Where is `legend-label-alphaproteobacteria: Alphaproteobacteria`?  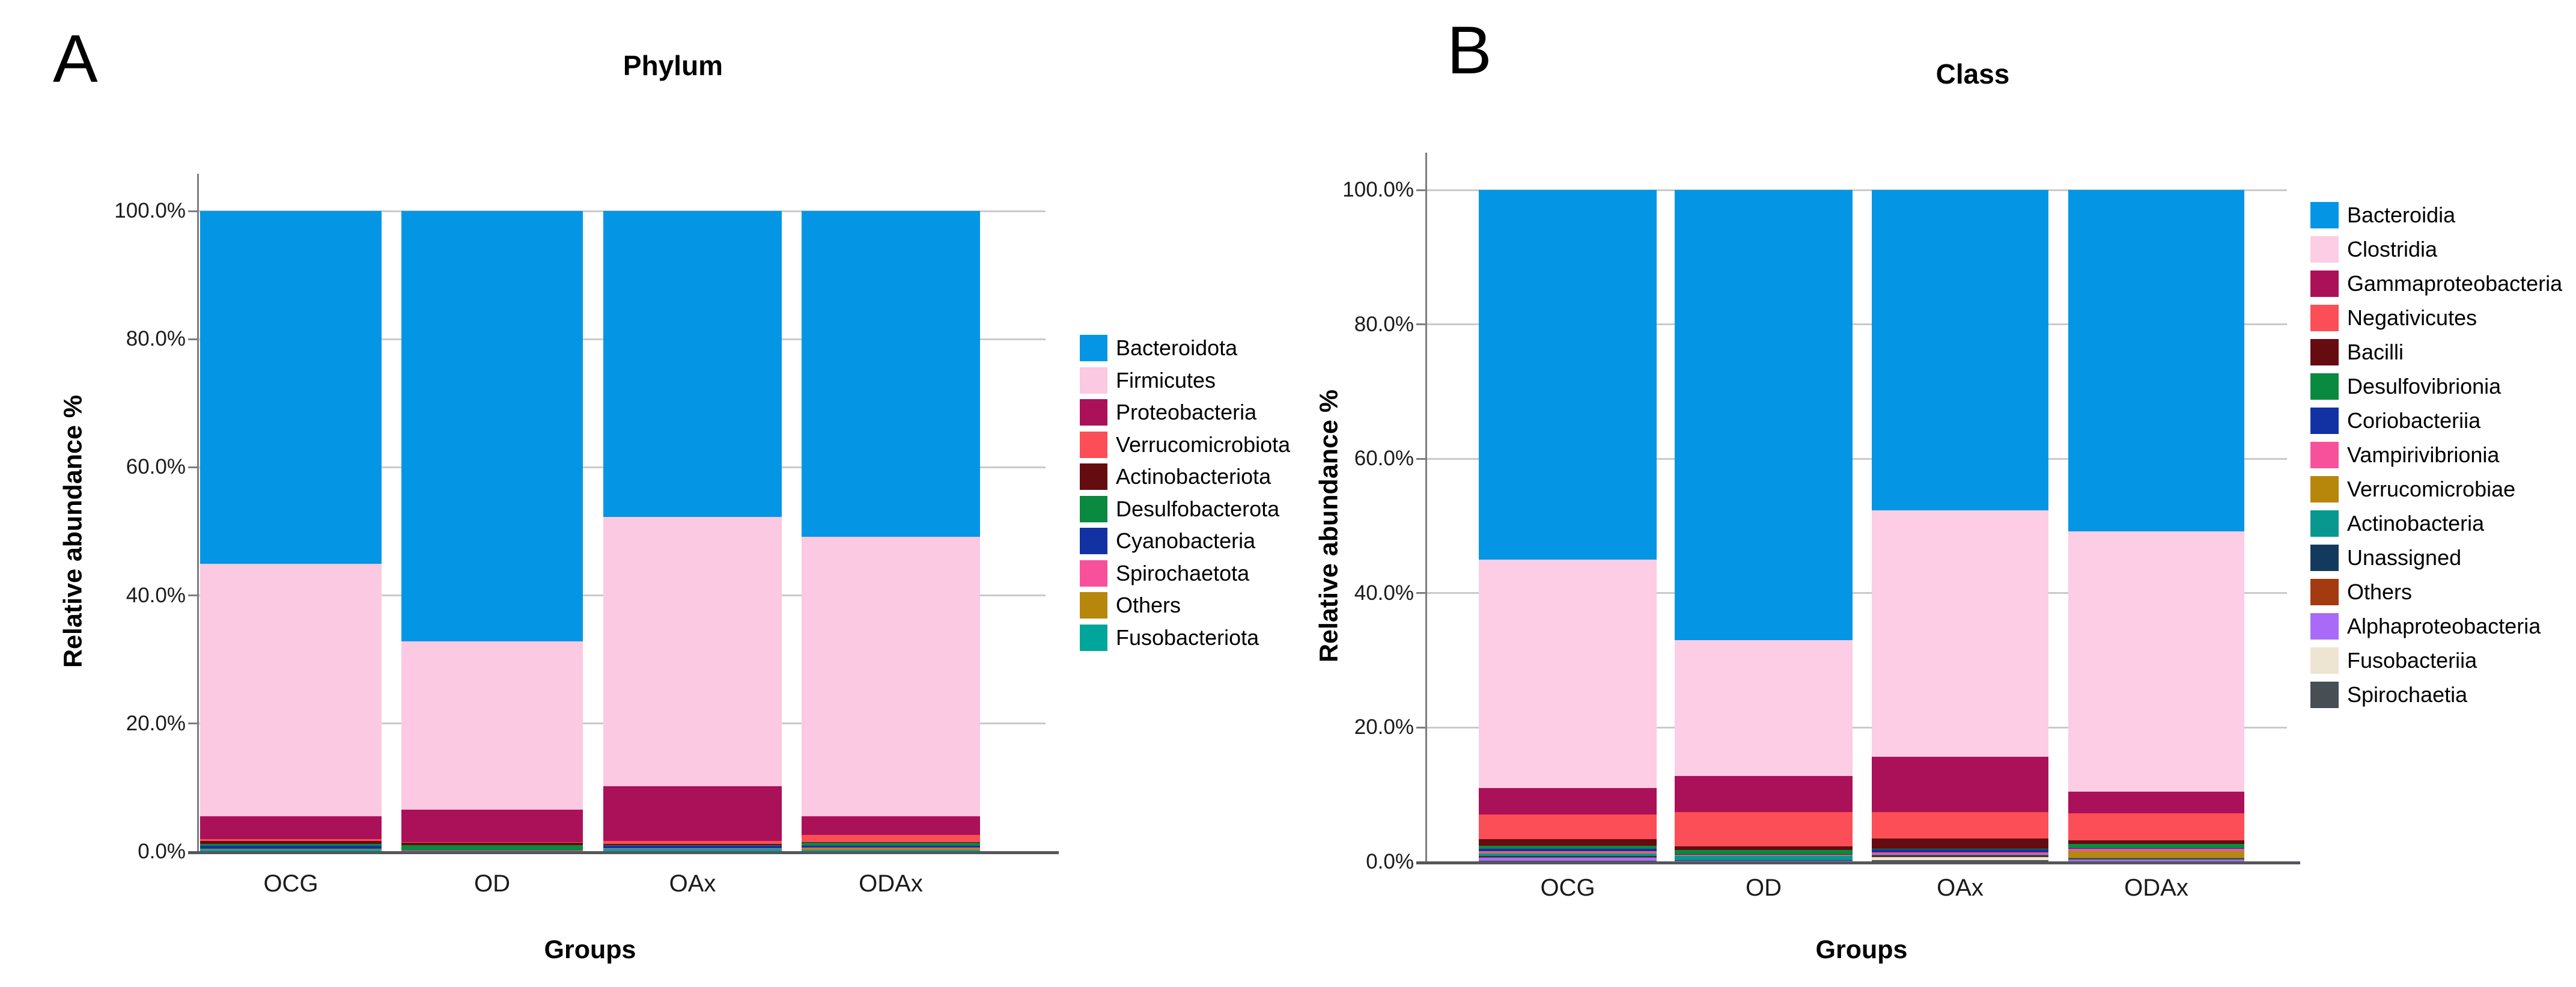
legend-label-alphaproteobacteria: Alphaproteobacteria is located at coordinates (2444, 626).